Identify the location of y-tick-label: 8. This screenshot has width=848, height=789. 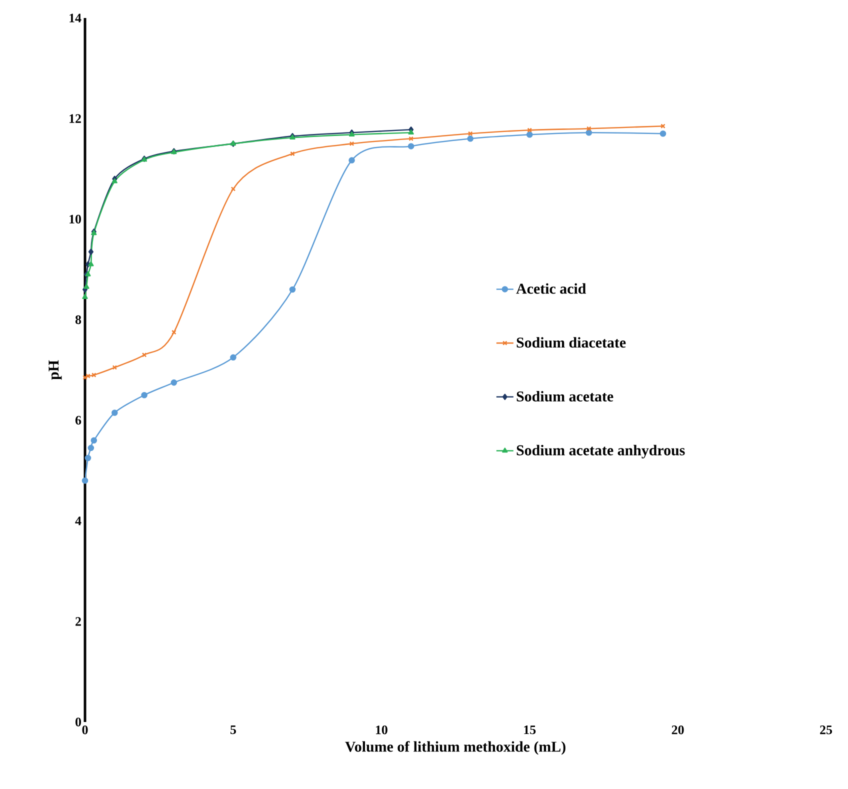
(78, 319).